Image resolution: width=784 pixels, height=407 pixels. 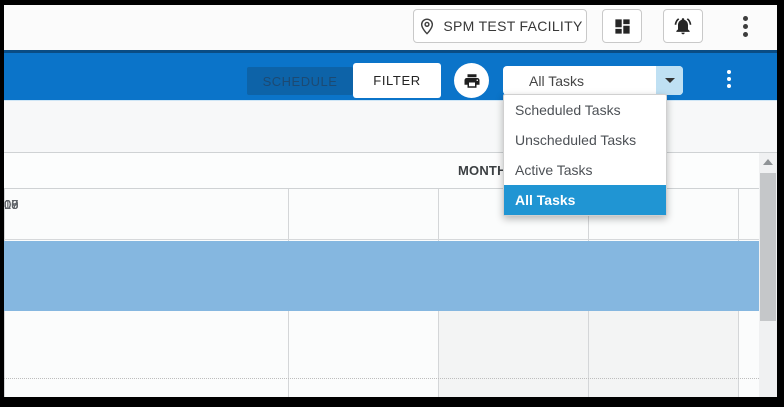 I want to click on notifications-button, so click(x=683, y=26).